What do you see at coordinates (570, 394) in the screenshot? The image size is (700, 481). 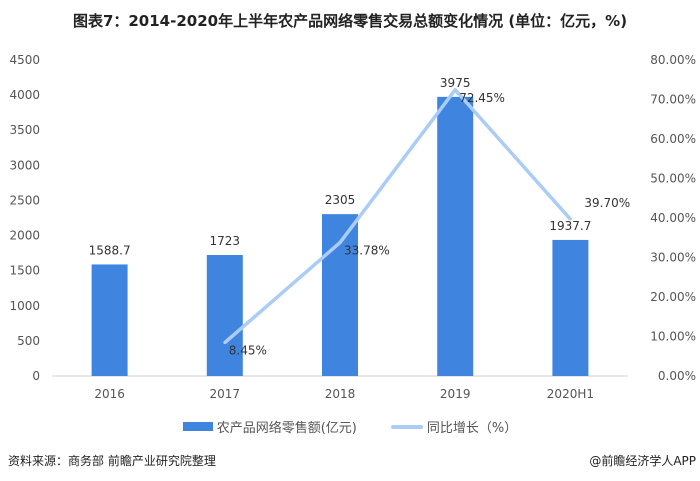 I see `x-tick-label: 2020H1` at bounding box center [570, 394].